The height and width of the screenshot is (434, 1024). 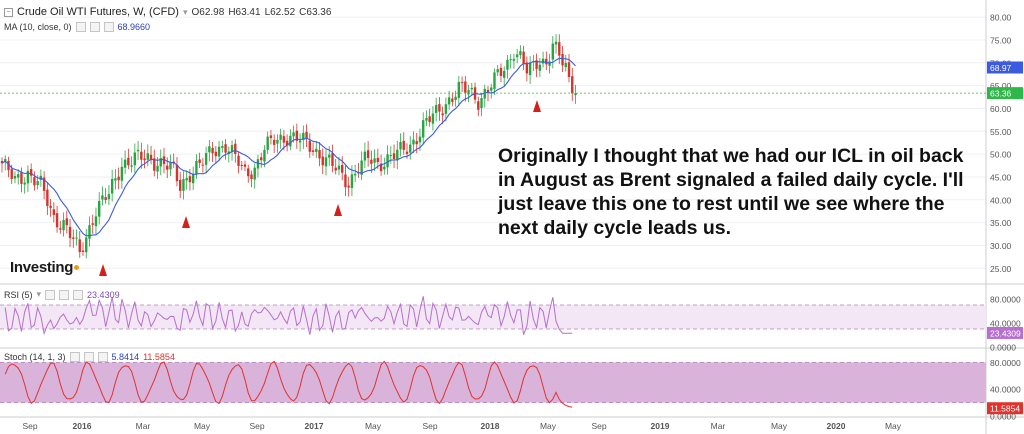 I want to click on ma-last-label-bg, so click(x=1005, y=67).